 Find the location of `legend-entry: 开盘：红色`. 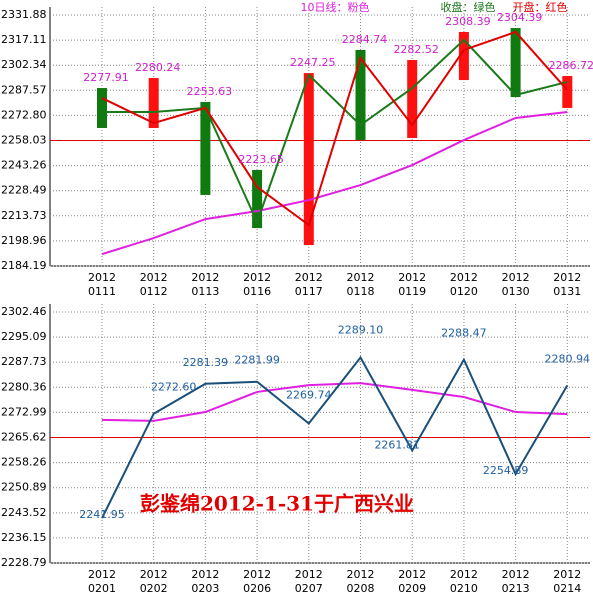

legend-entry: 开盘：红色 is located at coordinates (540, 7).